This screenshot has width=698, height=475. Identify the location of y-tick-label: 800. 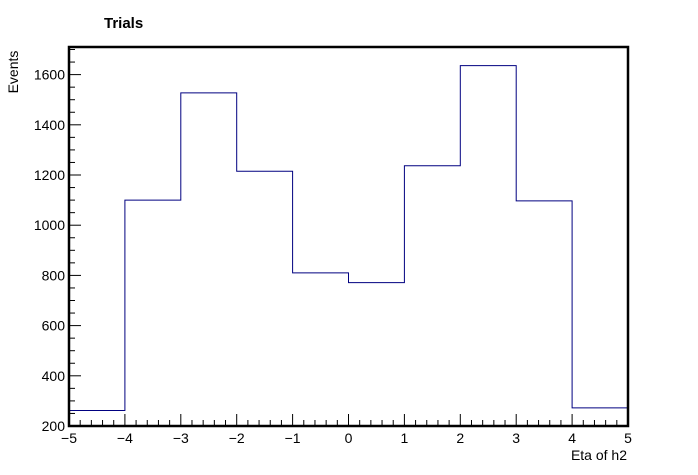
(54, 275).